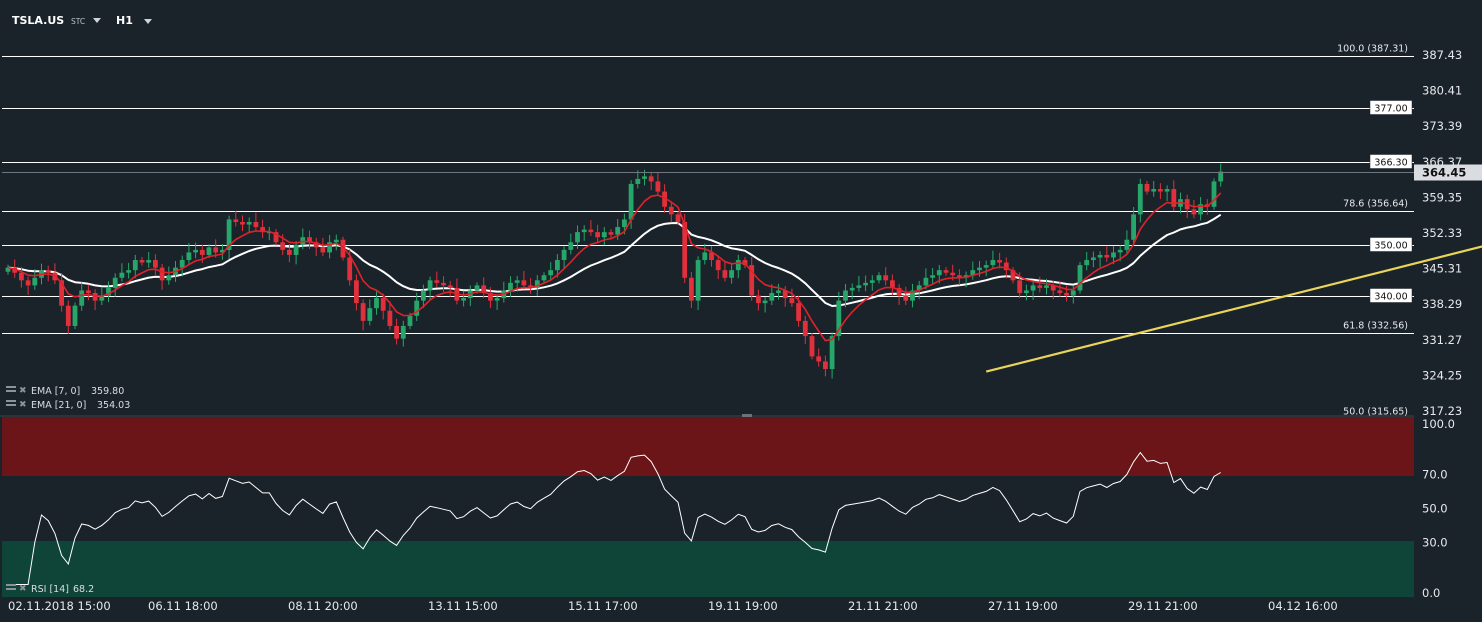 Image resolution: width=1482 pixels, height=622 pixels. I want to click on time-tick-label: 13.11 15:00, so click(463, 606).